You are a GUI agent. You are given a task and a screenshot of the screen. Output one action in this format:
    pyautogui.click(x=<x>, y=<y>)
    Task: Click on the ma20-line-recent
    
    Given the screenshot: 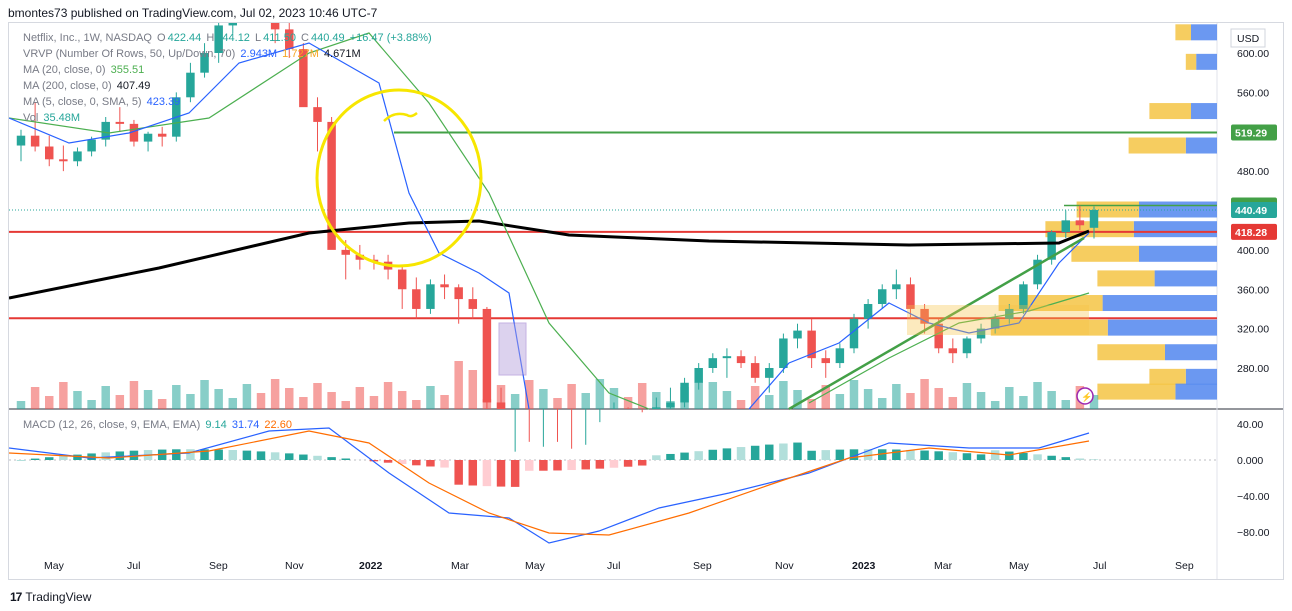 What is the action you would take?
    pyautogui.click(x=949, y=348)
    